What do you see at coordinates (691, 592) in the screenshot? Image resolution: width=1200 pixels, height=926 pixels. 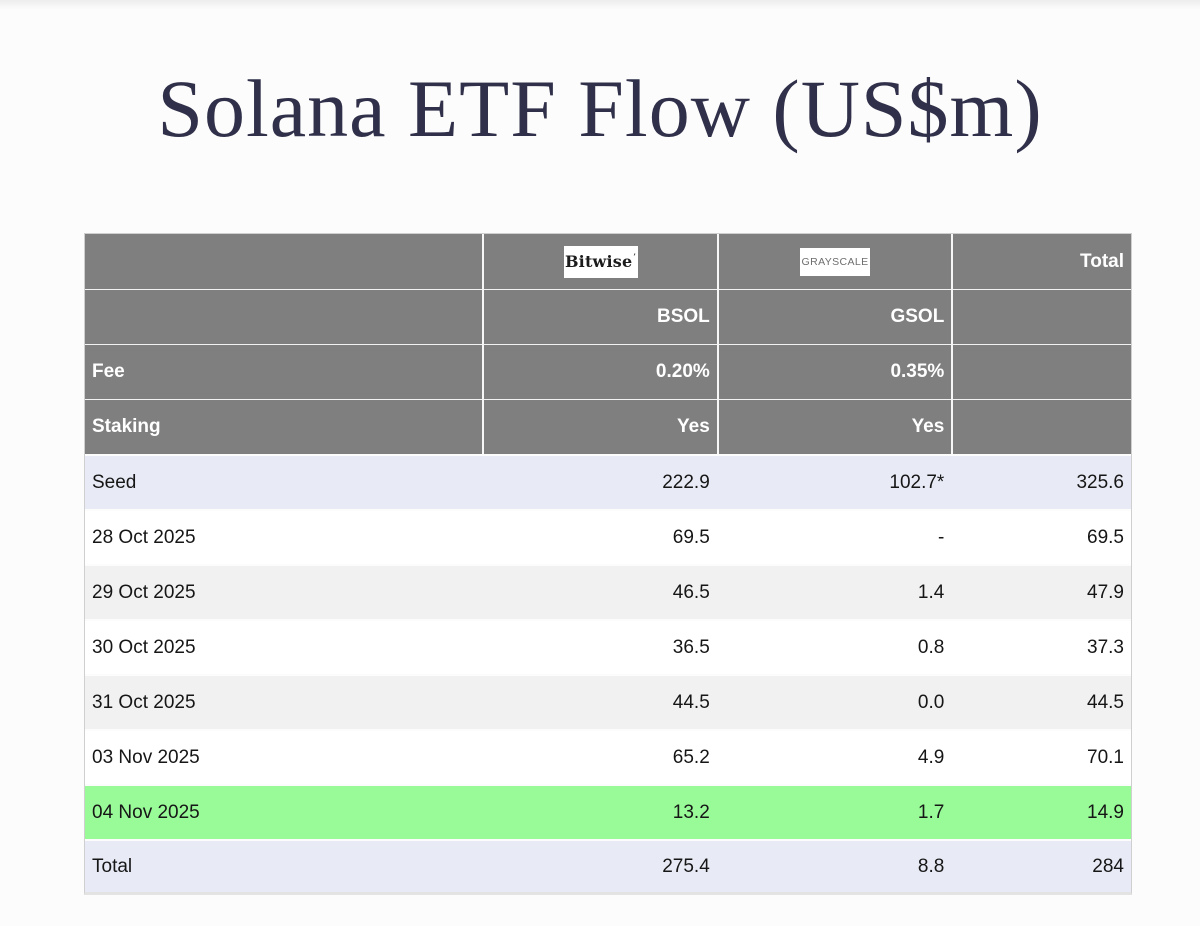 I see `bsol-value: 46.5` at bounding box center [691, 592].